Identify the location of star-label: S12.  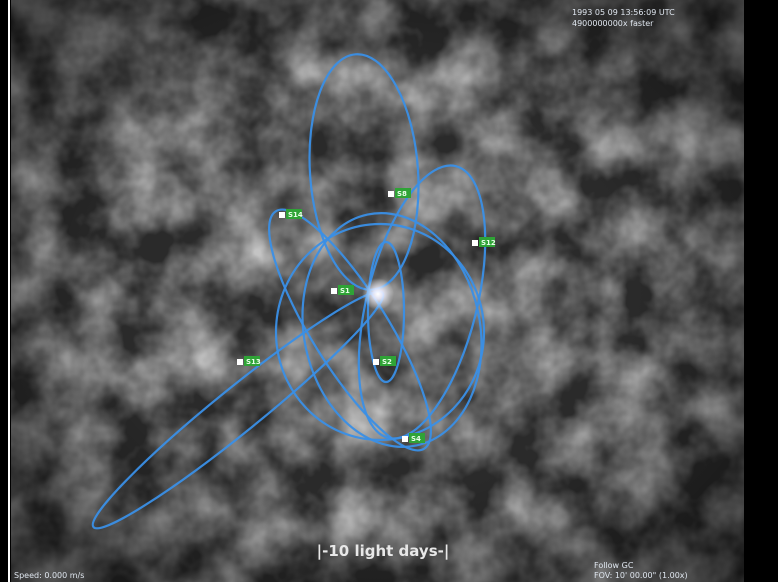
(488, 243).